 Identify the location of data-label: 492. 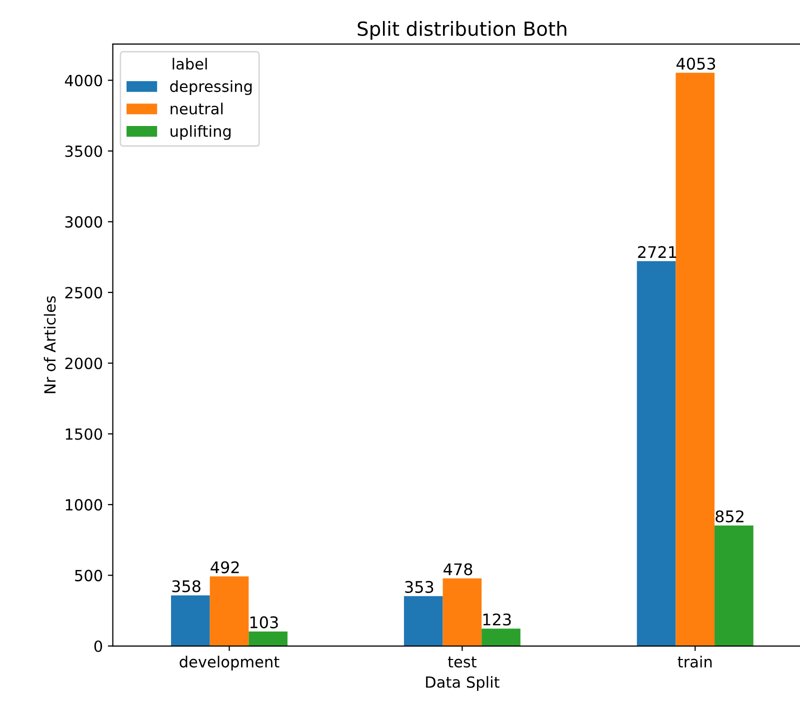
(224, 567).